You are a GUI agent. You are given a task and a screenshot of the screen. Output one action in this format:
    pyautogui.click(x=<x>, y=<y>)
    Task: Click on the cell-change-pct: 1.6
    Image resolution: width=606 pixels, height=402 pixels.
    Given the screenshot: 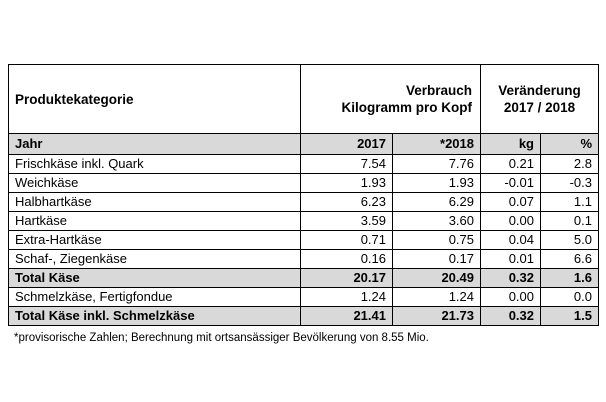 What is the action you would take?
    pyautogui.click(x=569, y=278)
    